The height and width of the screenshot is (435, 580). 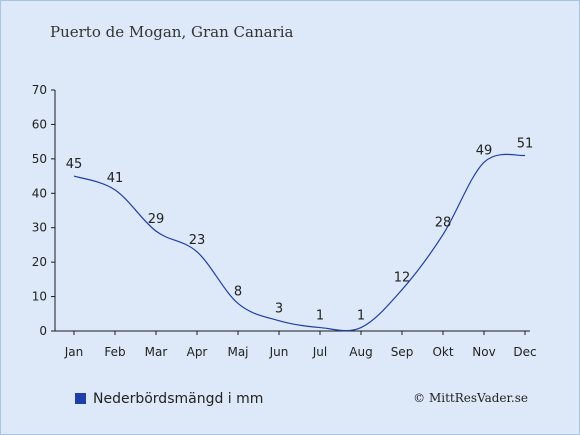 What do you see at coordinates (39, 193) in the screenshot?
I see `y-tick-label: 40` at bounding box center [39, 193].